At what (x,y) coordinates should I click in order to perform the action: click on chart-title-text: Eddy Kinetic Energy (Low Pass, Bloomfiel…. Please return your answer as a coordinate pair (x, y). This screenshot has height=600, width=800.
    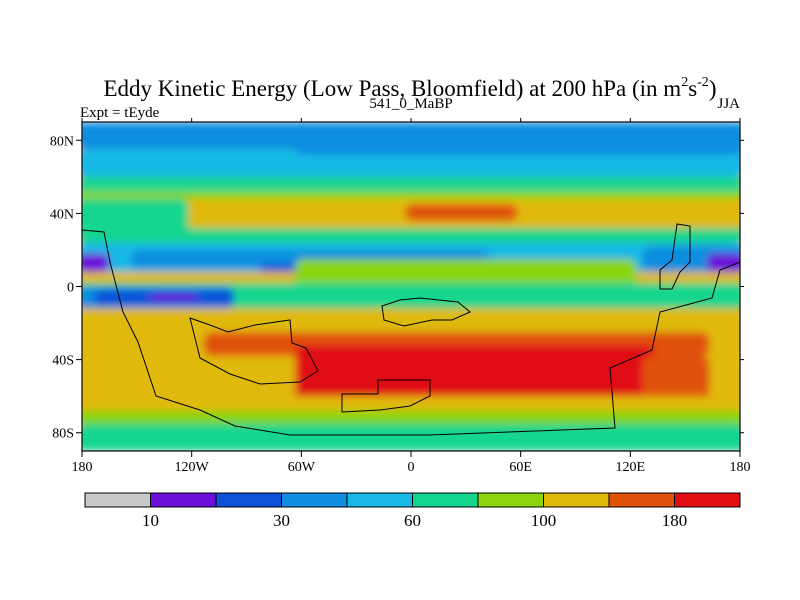
    Looking at the image, I should click on (393, 88).